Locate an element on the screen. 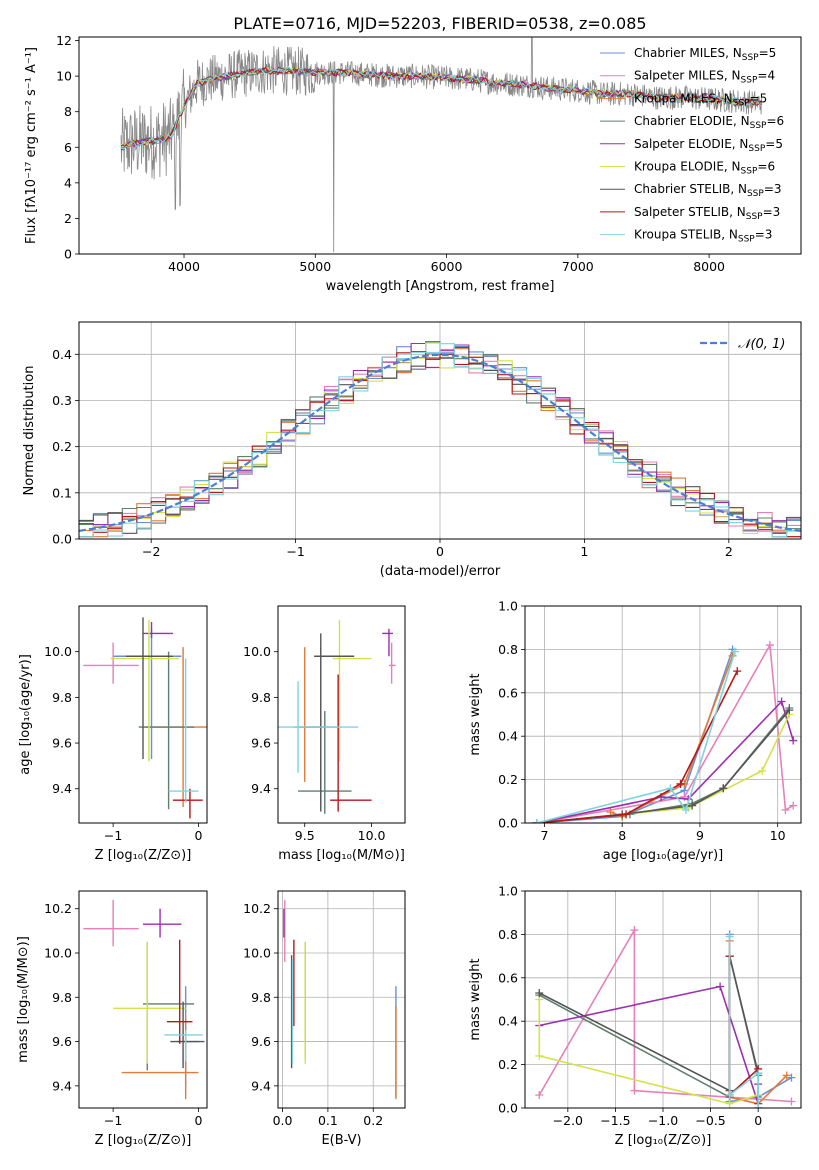 Image resolution: width=819 pixels, height=1170 pixels. y-axis-label: age [log₁₀(age/yr)] is located at coordinates (25, 714).